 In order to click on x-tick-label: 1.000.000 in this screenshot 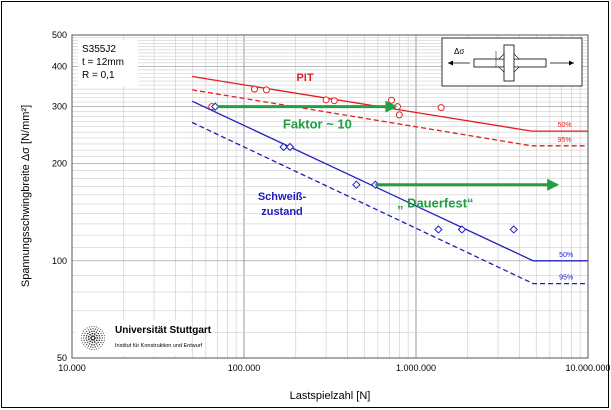, I will do `click(416, 368)`.